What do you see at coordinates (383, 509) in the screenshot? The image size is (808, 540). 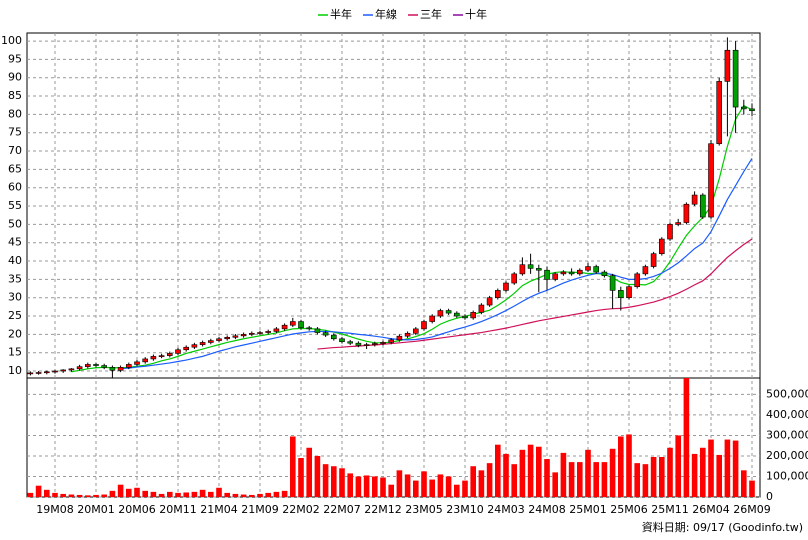 I see `x-tick-label: 22M12` at bounding box center [383, 509].